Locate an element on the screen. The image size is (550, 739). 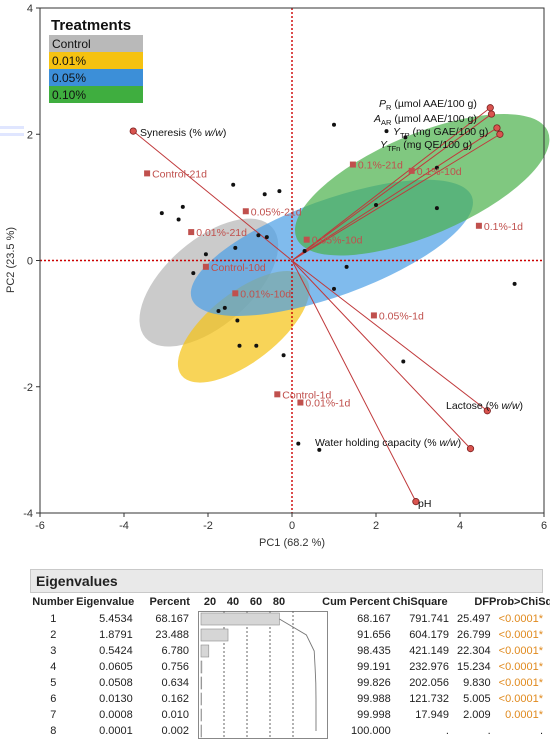
sample-label: 0.05%-10d is located at coordinates (337, 241).